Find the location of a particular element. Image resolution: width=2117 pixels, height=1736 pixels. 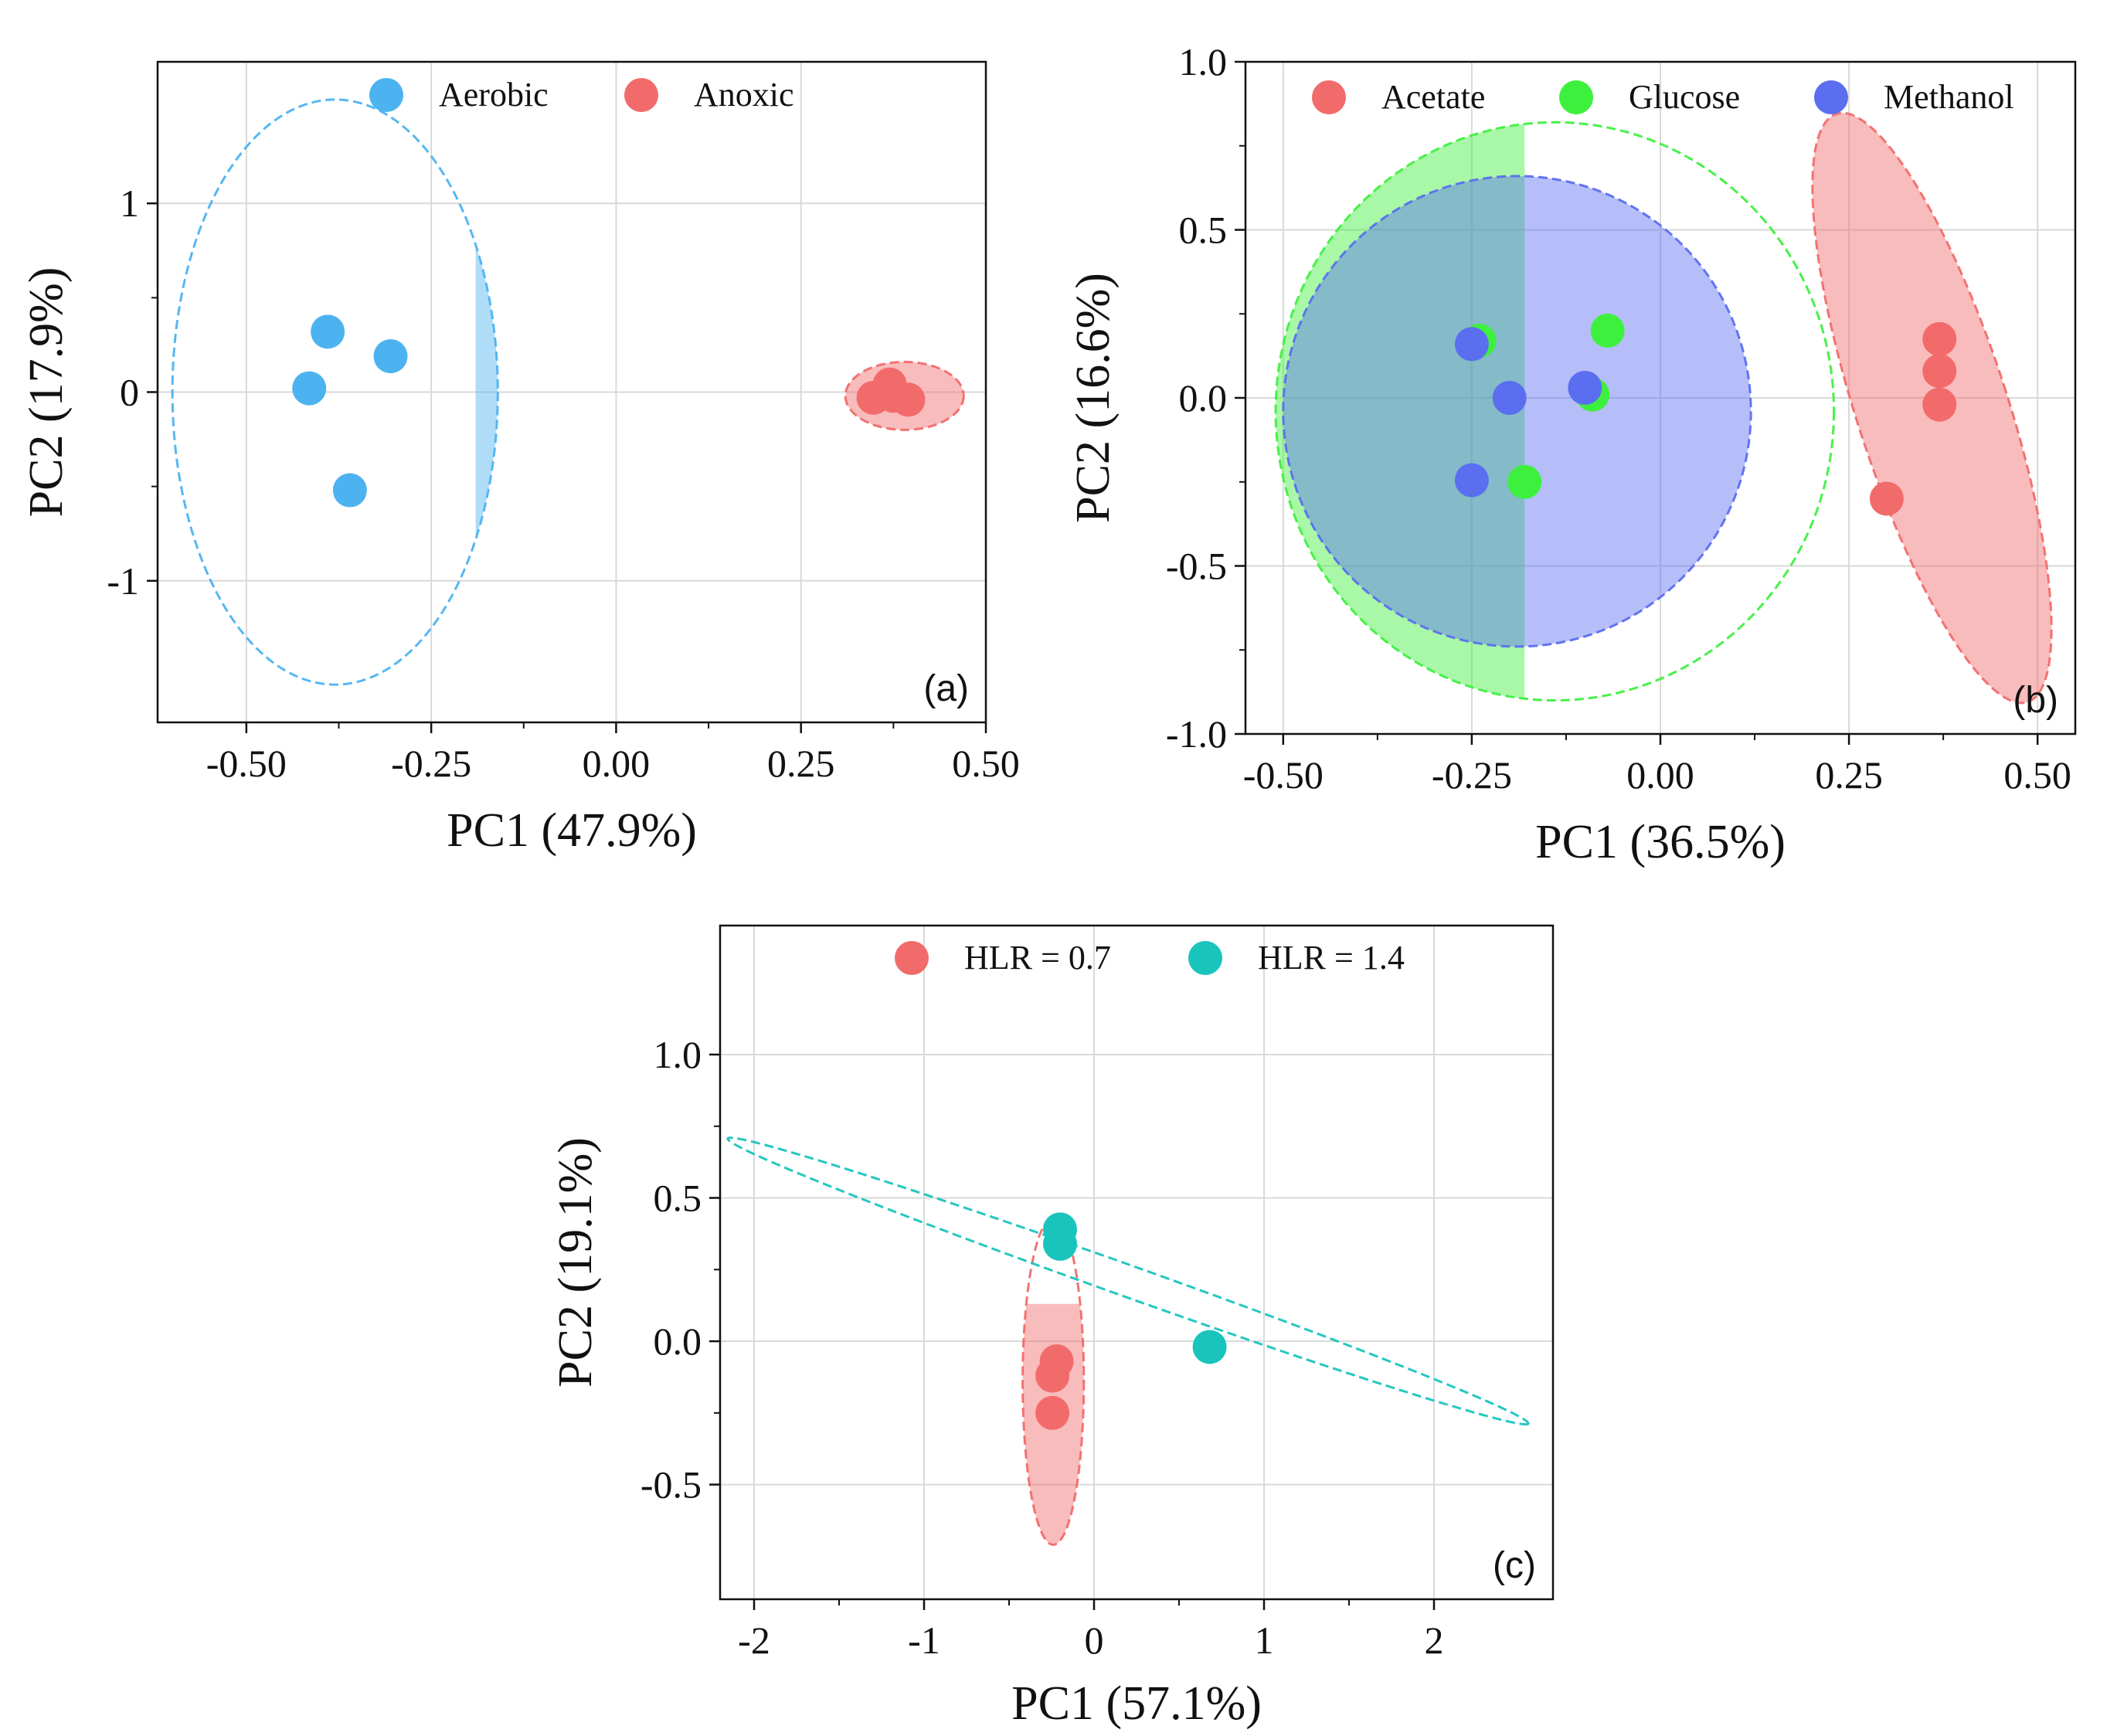

legend: Acetate Glucose Methanol is located at coordinates (1663, 97).